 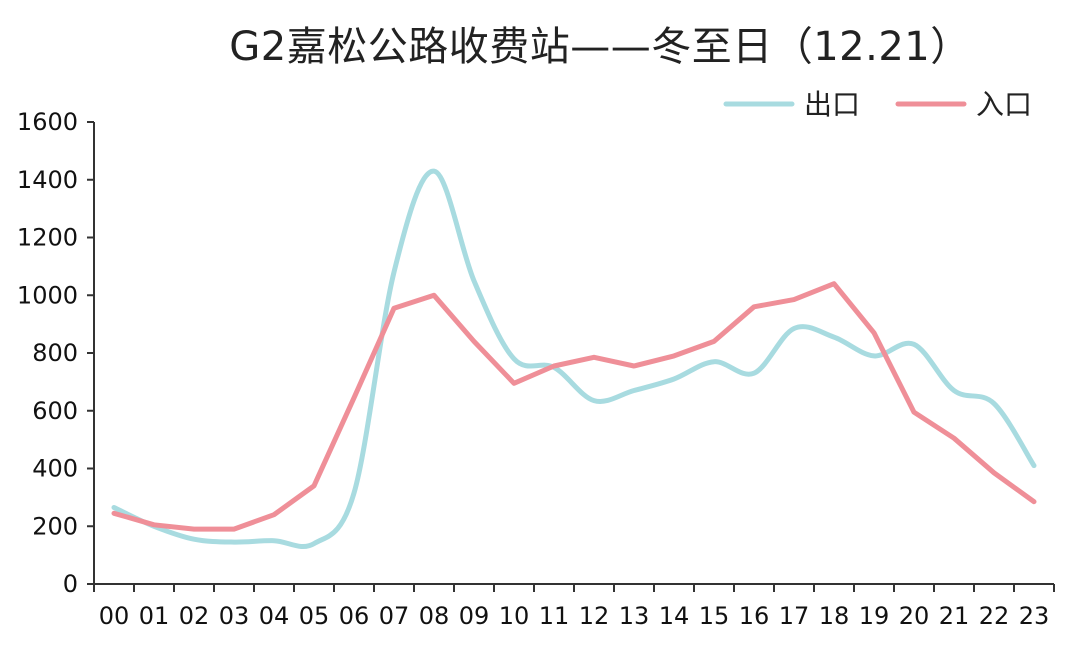 I want to click on y-tick-label: 1000, so click(x=47, y=295).